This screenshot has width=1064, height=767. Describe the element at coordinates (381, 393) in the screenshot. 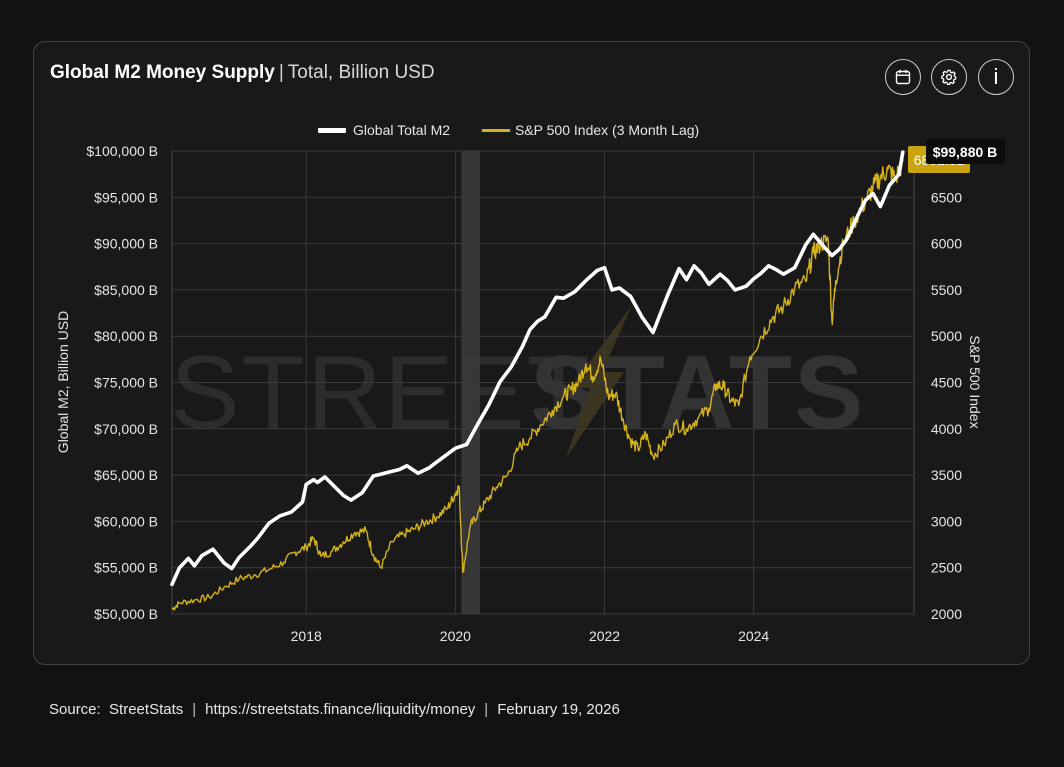

I see `watermark-street: STREET` at that location.